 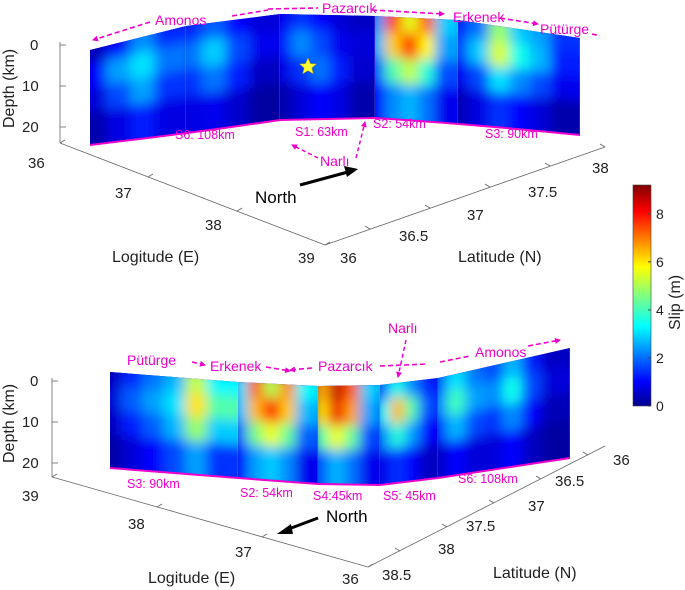 What do you see at coordinates (136, 524) in the screenshot?
I see `tick-lon-38-lower: 38` at bounding box center [136, 524].